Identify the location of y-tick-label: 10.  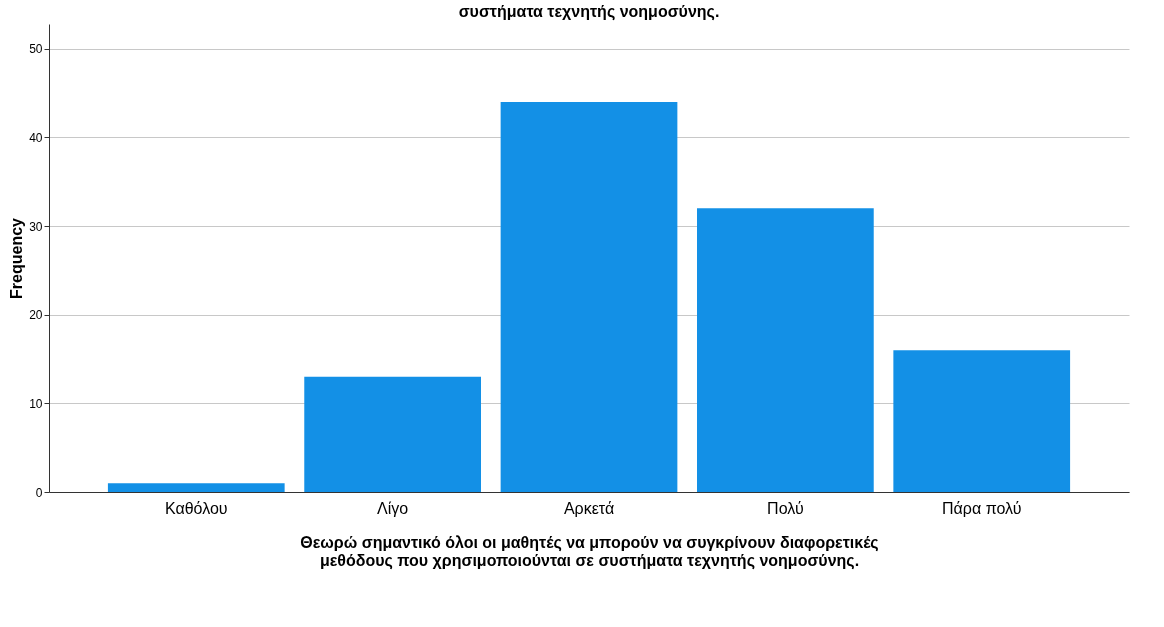
(36, 403).